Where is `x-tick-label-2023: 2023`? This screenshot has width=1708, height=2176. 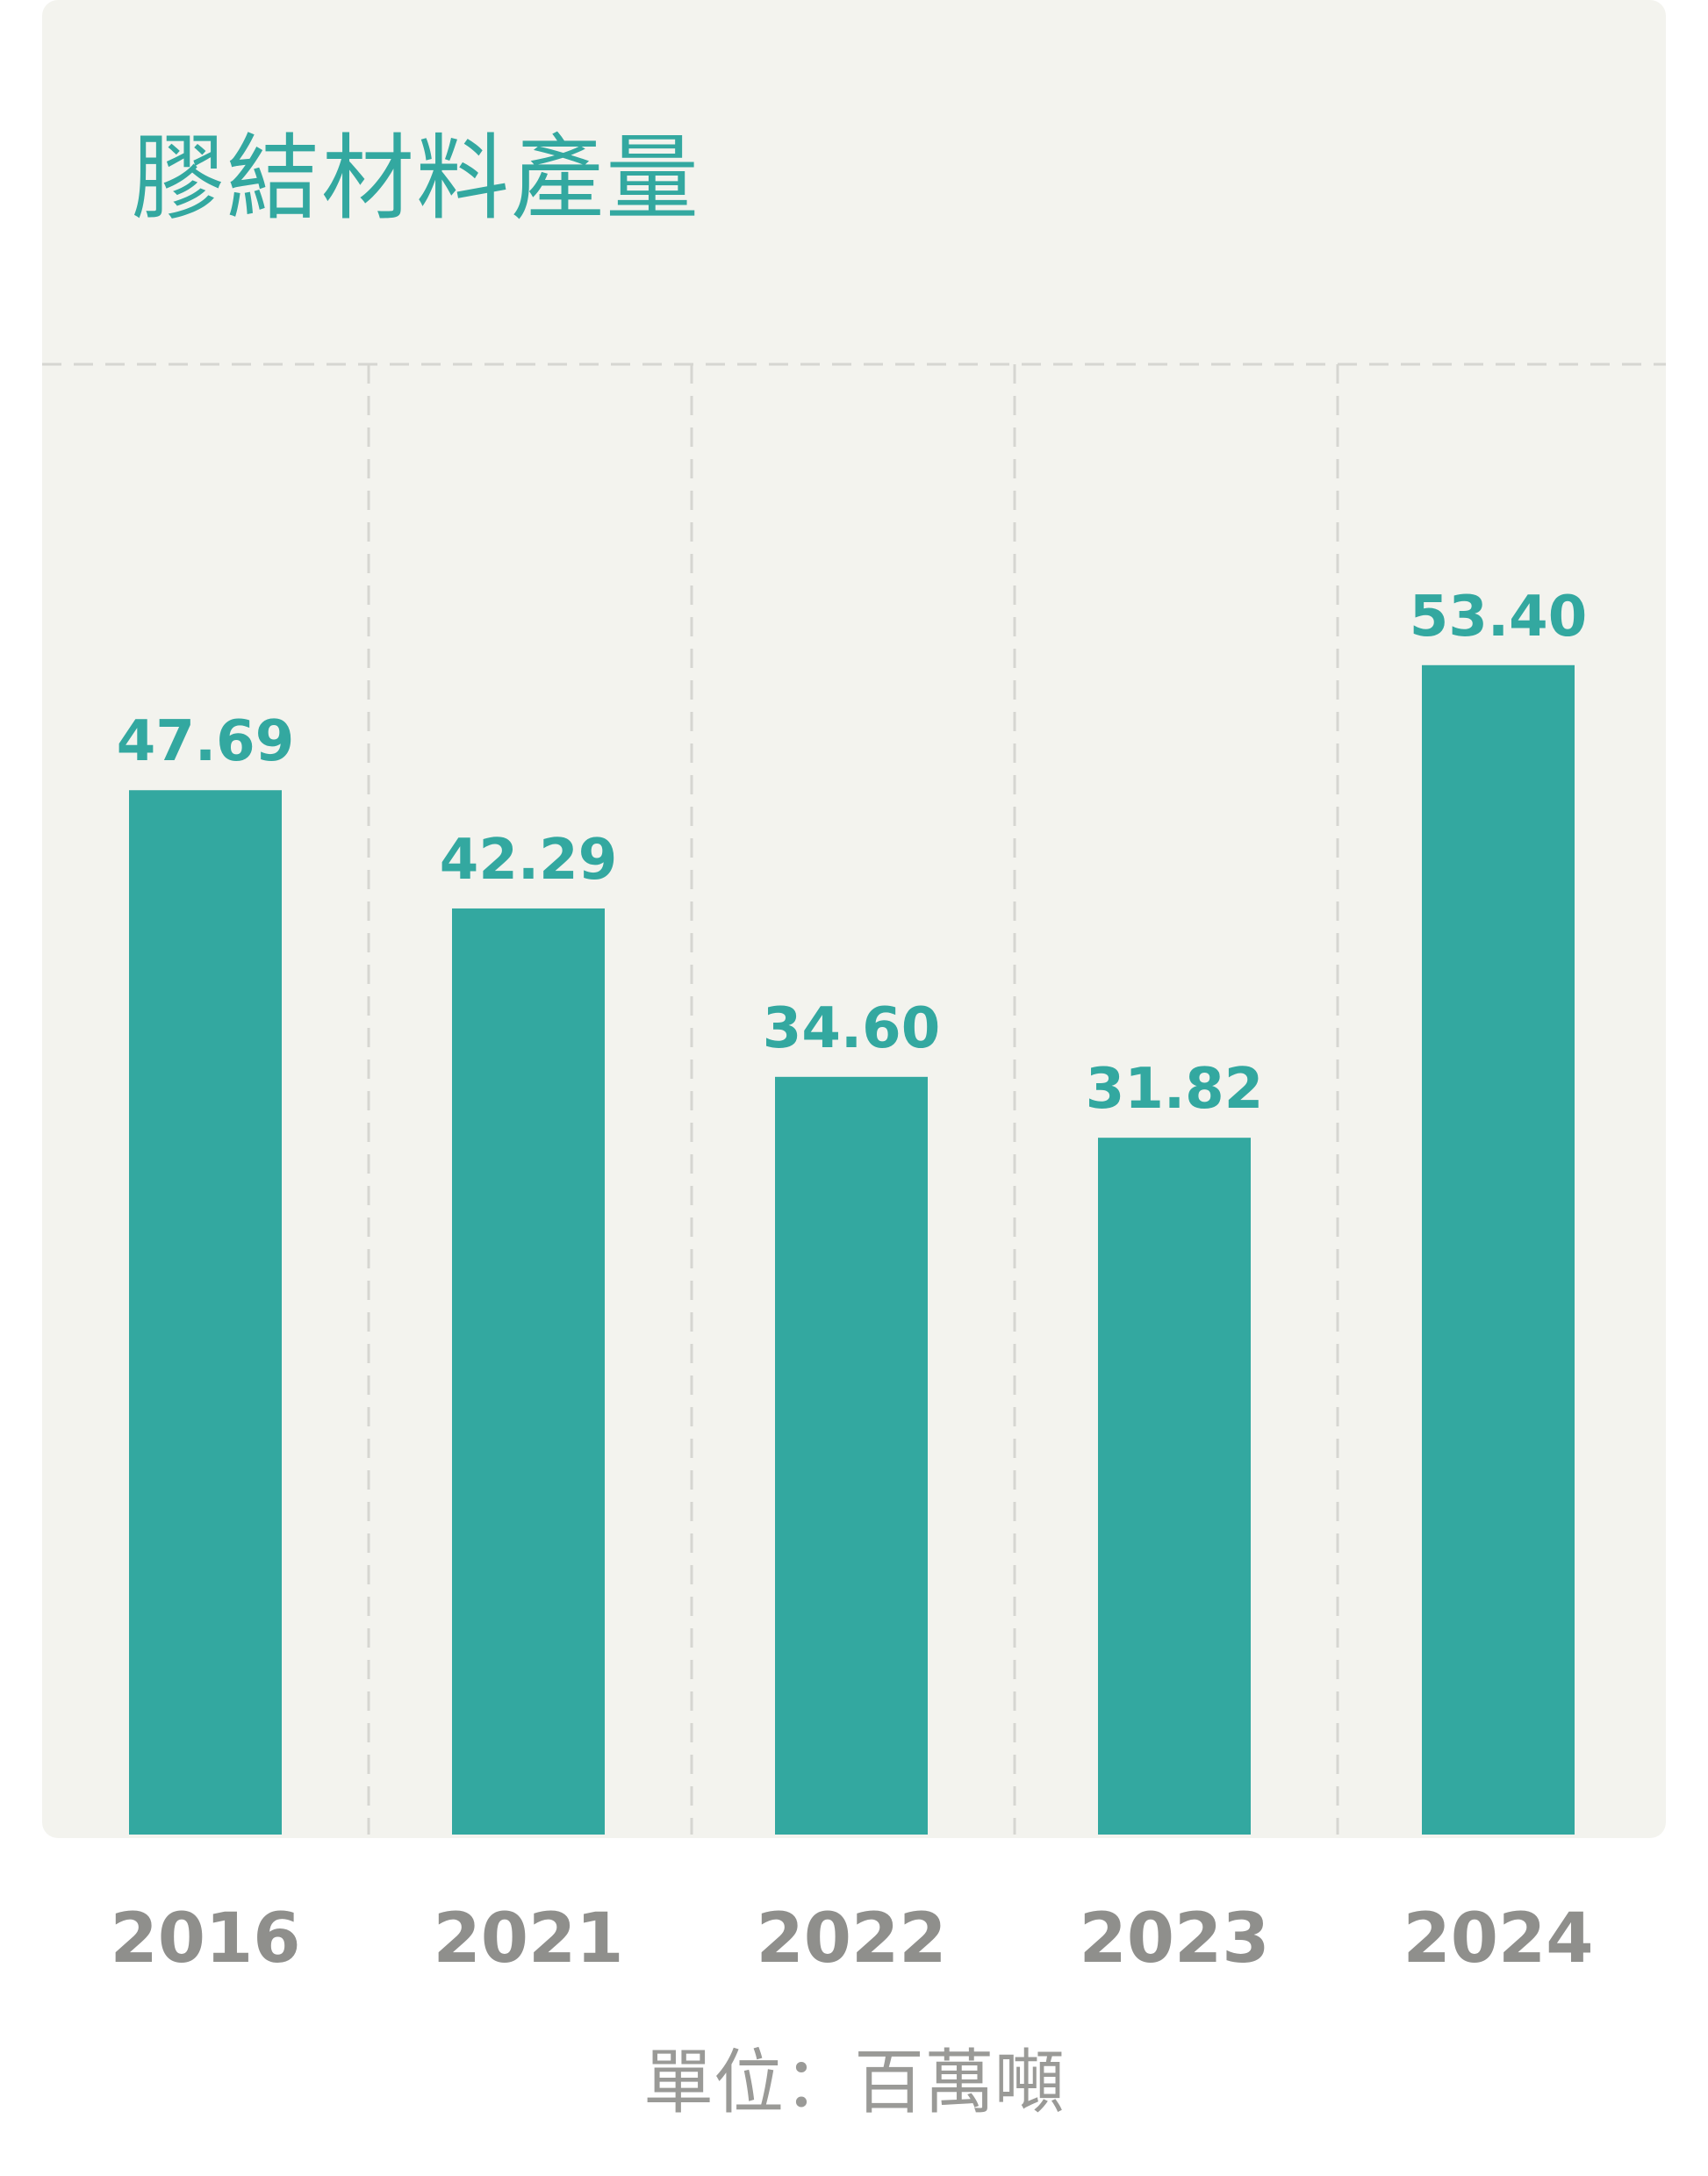
x-tick-label-2023: 2023 is located at coordinates (1174, 1939).